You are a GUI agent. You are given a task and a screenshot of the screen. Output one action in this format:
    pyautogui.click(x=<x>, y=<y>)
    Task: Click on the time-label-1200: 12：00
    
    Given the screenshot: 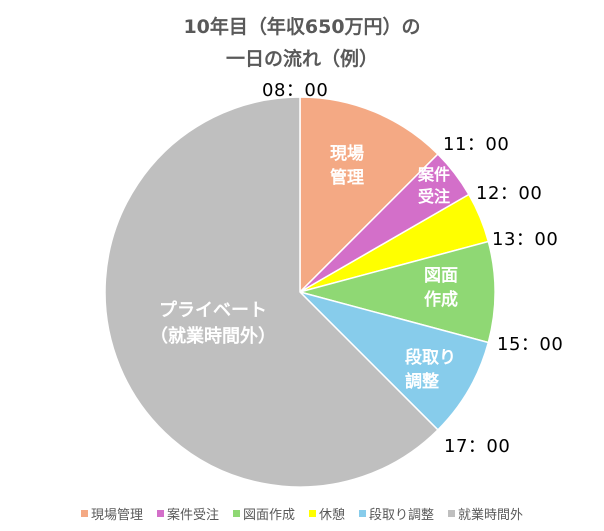 What is the action you would take?
    pyautogui.click(x=509, y=193)
    